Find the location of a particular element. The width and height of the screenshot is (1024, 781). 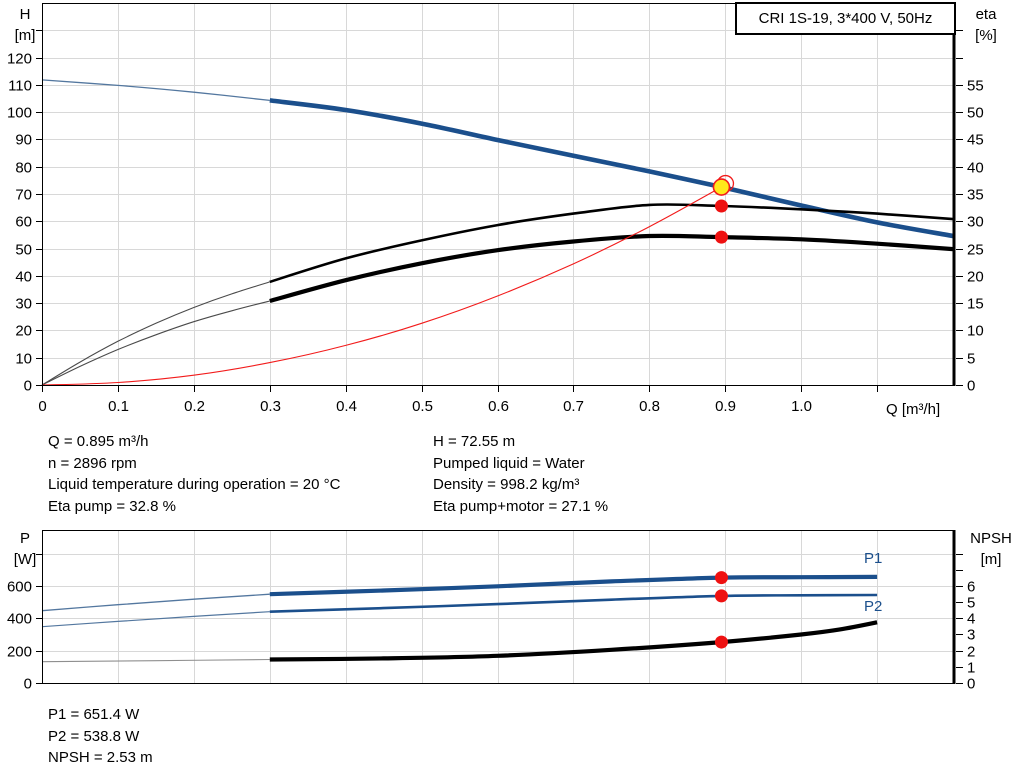

eta-pump-curve-low-flow is located at coordinates (155, 333).